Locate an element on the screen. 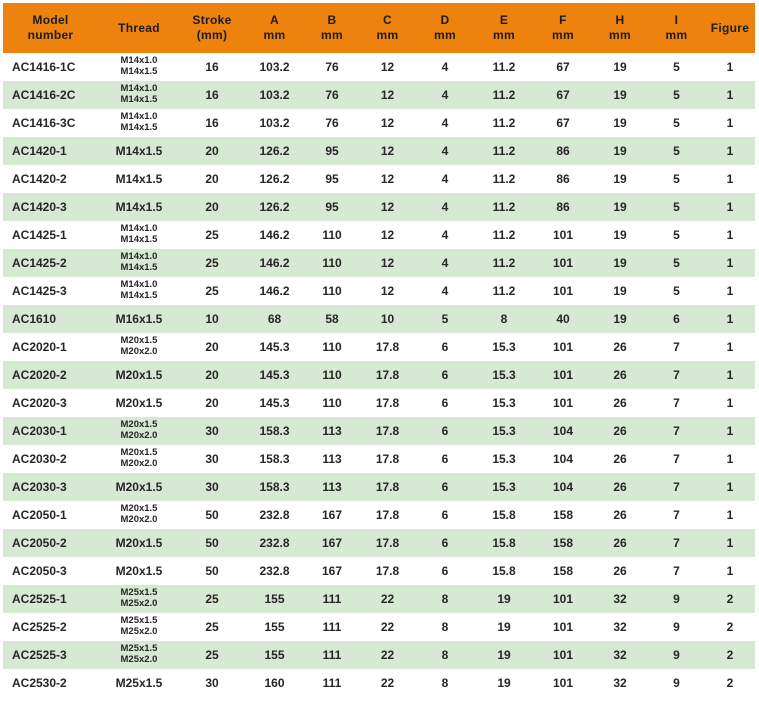  thread-cell: M25x1.5 M25x2.0 is located at coordinates (139, 599).